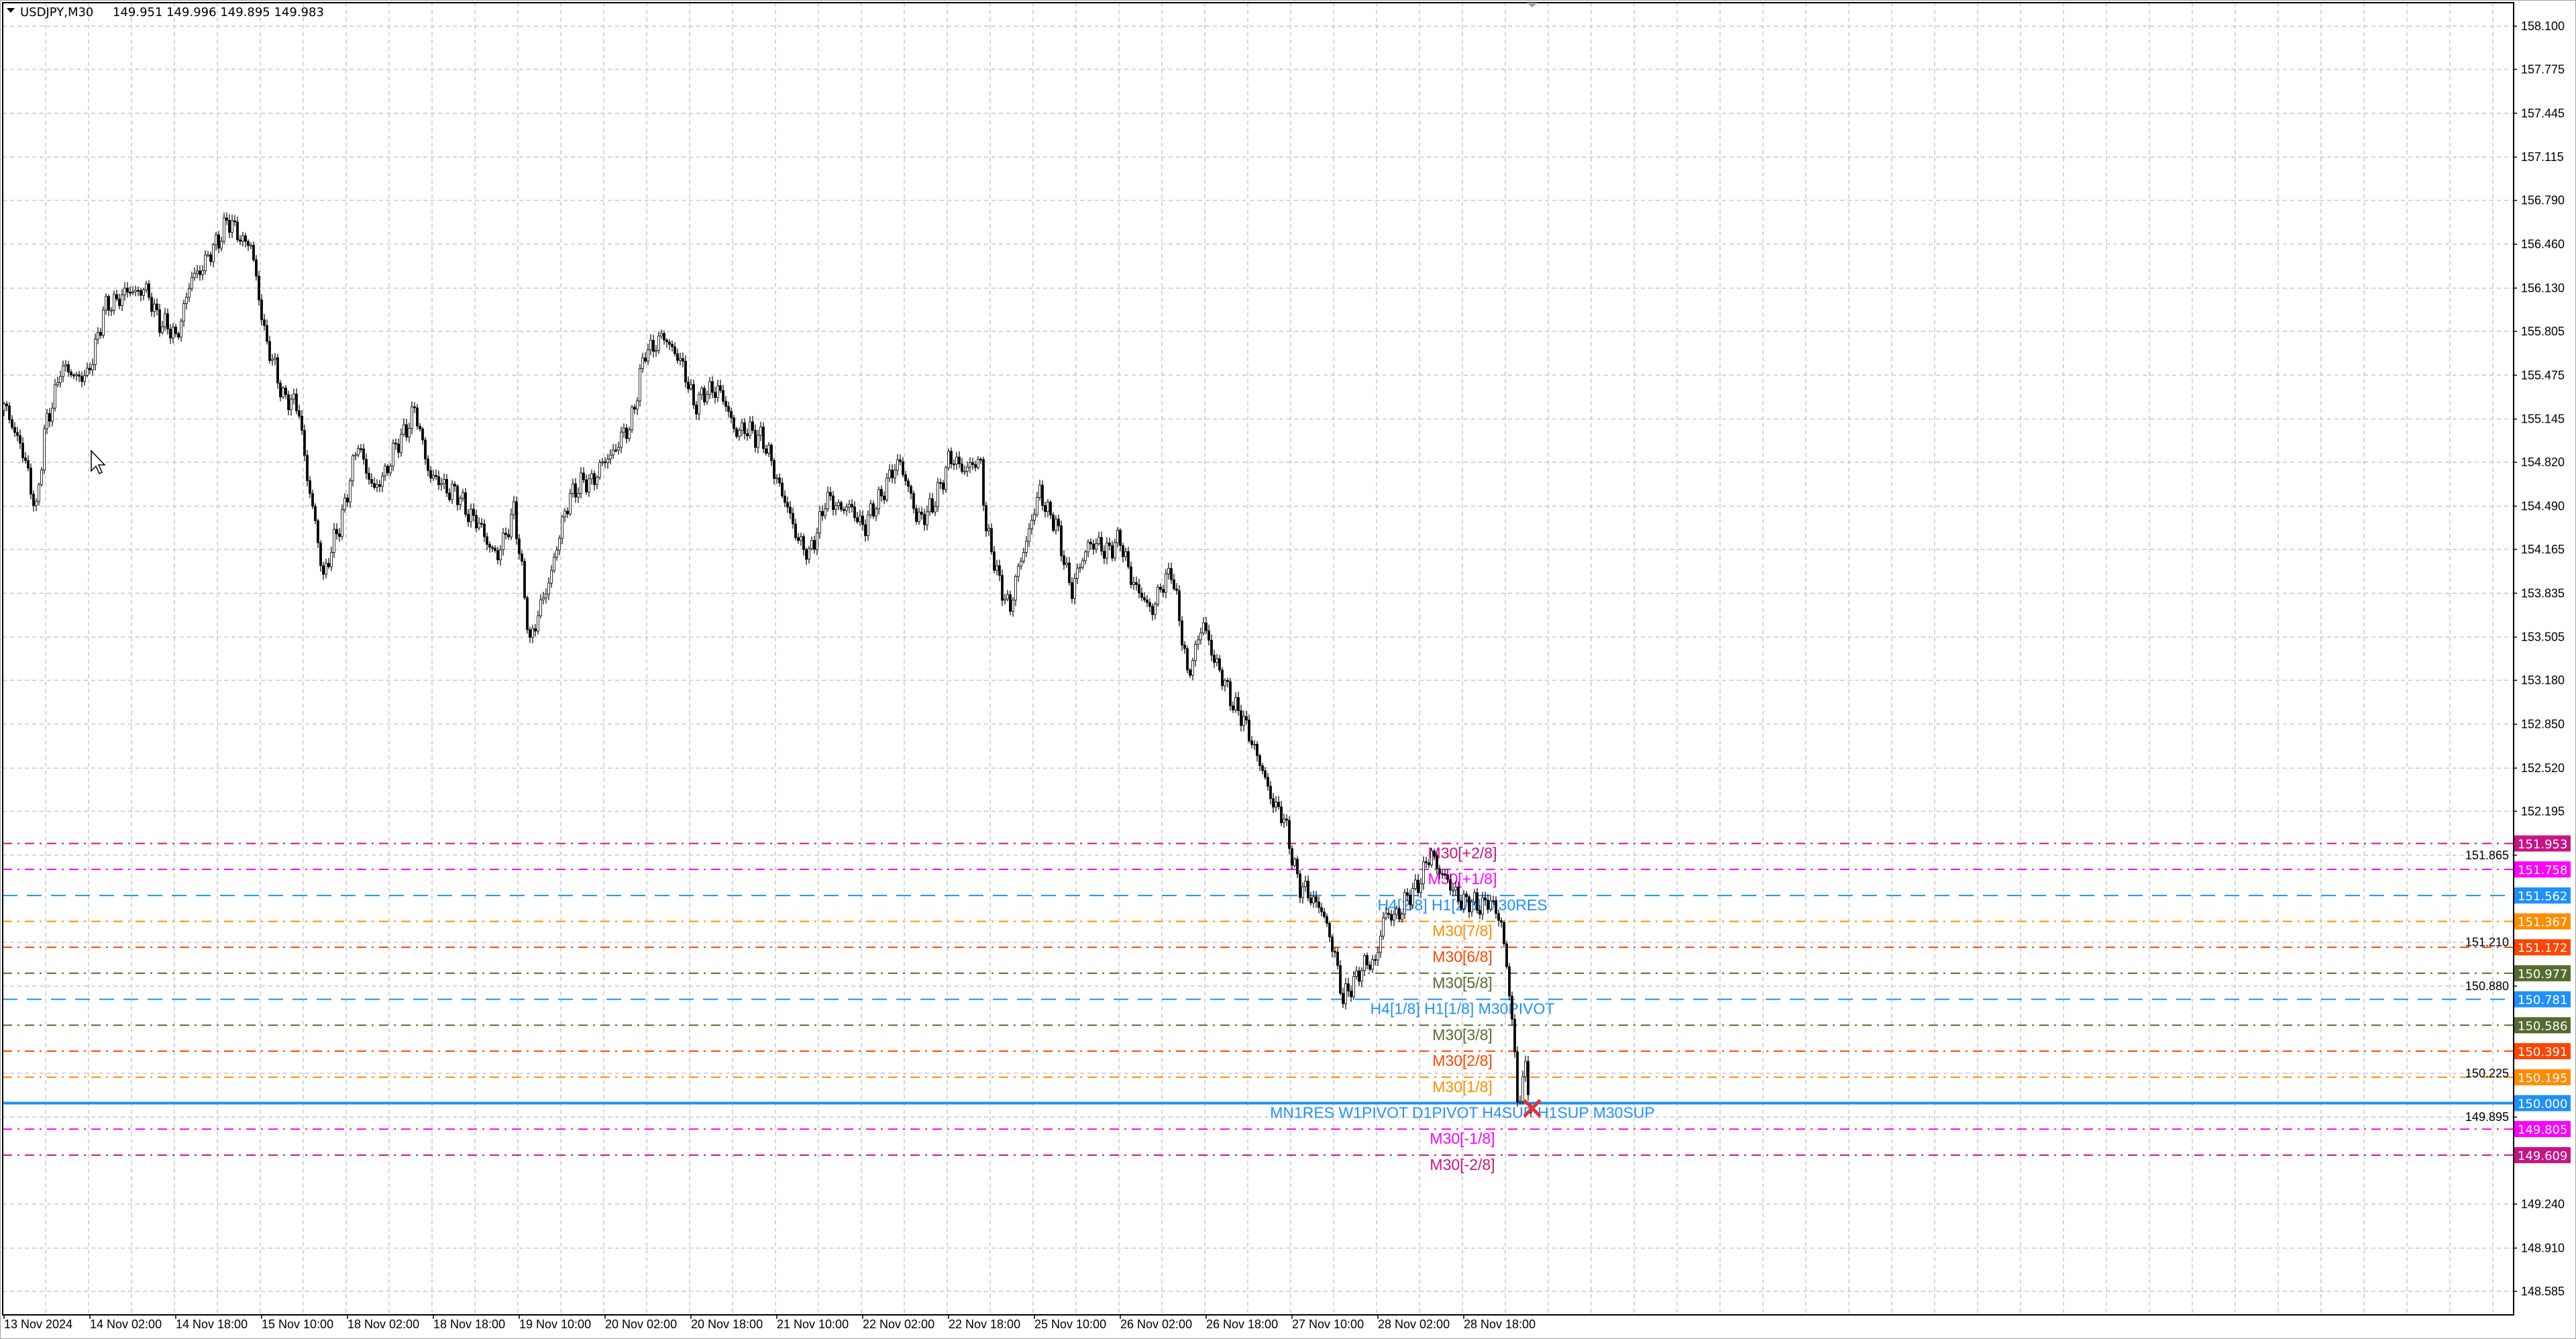 The height and width of the screenshot is (1339, 2576). What do you see at coordinates (1532, 1108) in the screenshot?
I see `close-position-x-icon` at bounding box center [1532, 1108].